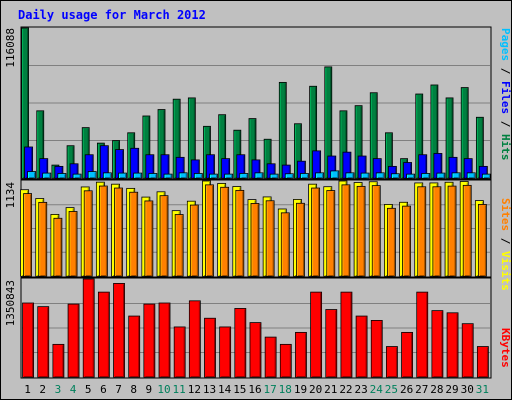 Image resolution: width=512 pixels, height=400 pixels. What do you see at coordinates (179, 389) in the screenshot?
I see `x-tick-label-day-11: 11` at bounding box center [179, 389].